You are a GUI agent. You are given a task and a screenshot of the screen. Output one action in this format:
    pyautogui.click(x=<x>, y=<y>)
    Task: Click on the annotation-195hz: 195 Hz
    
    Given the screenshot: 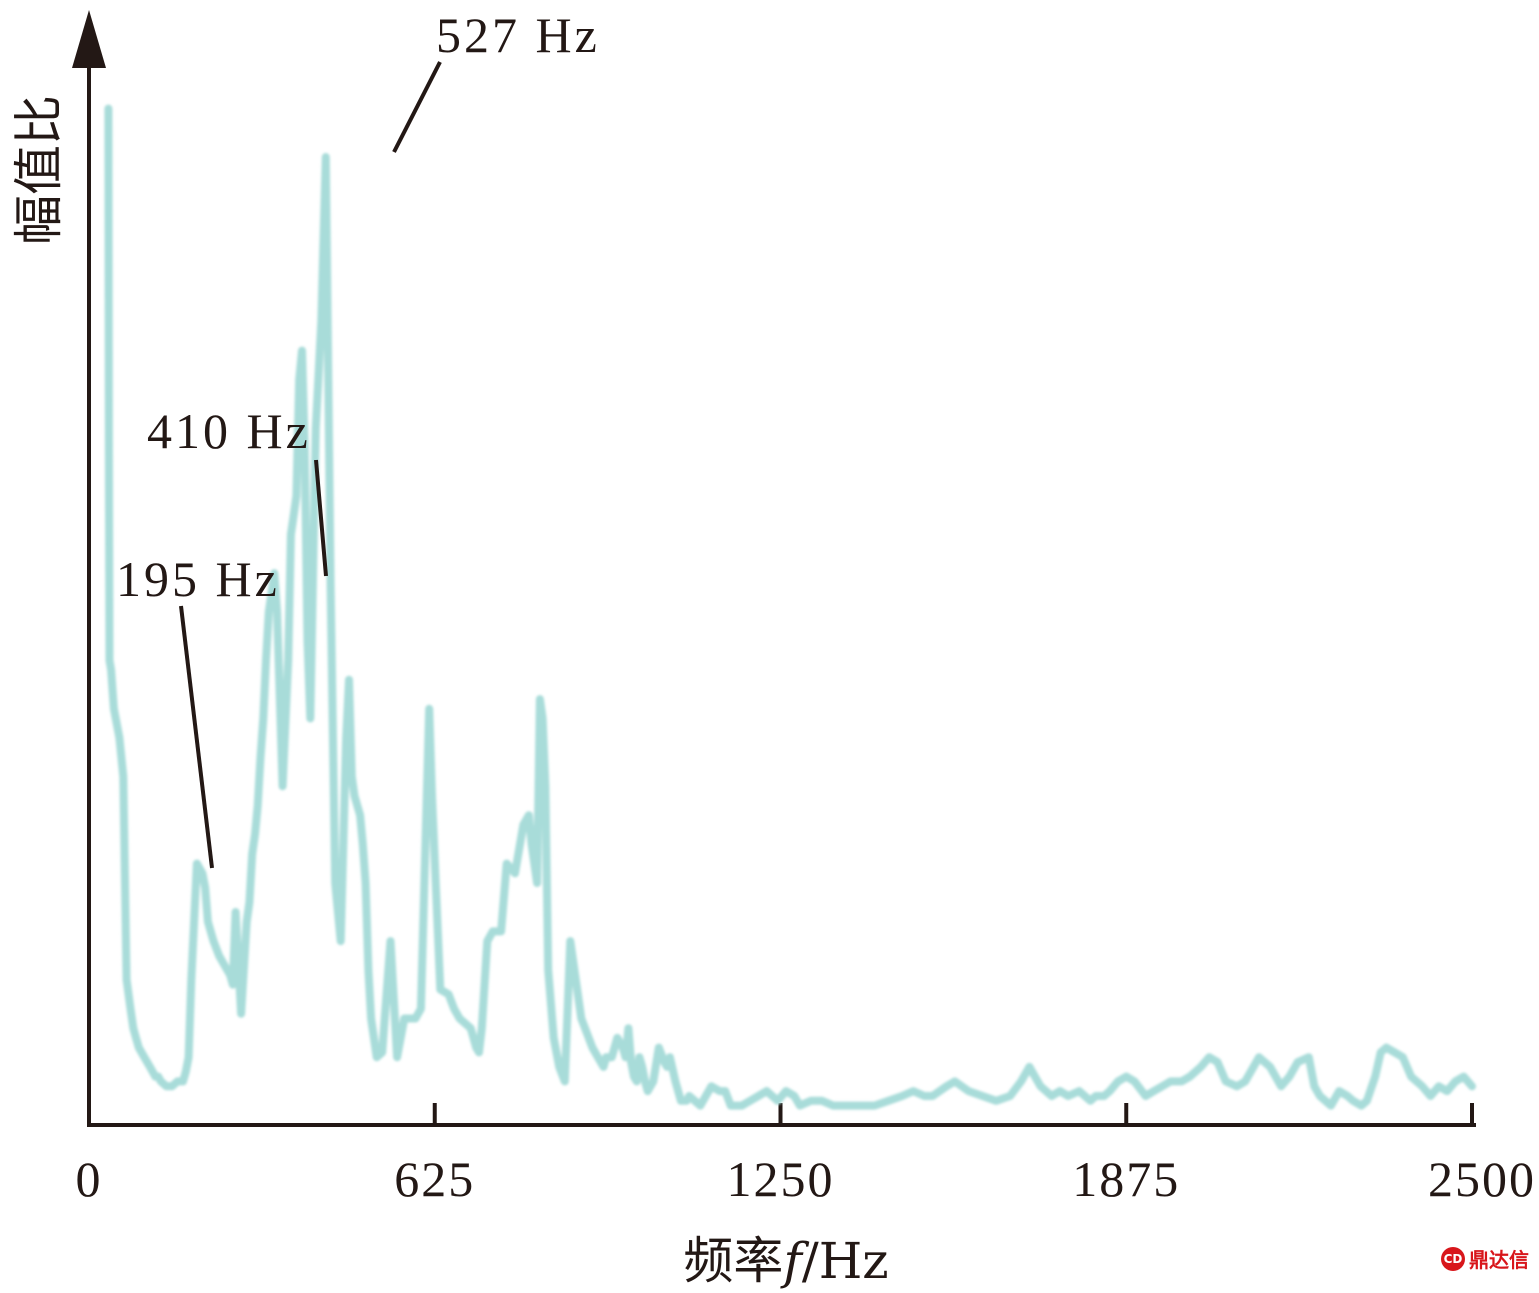 What is the action you would take?
    pyautogui.click(x=198, y=579)
    